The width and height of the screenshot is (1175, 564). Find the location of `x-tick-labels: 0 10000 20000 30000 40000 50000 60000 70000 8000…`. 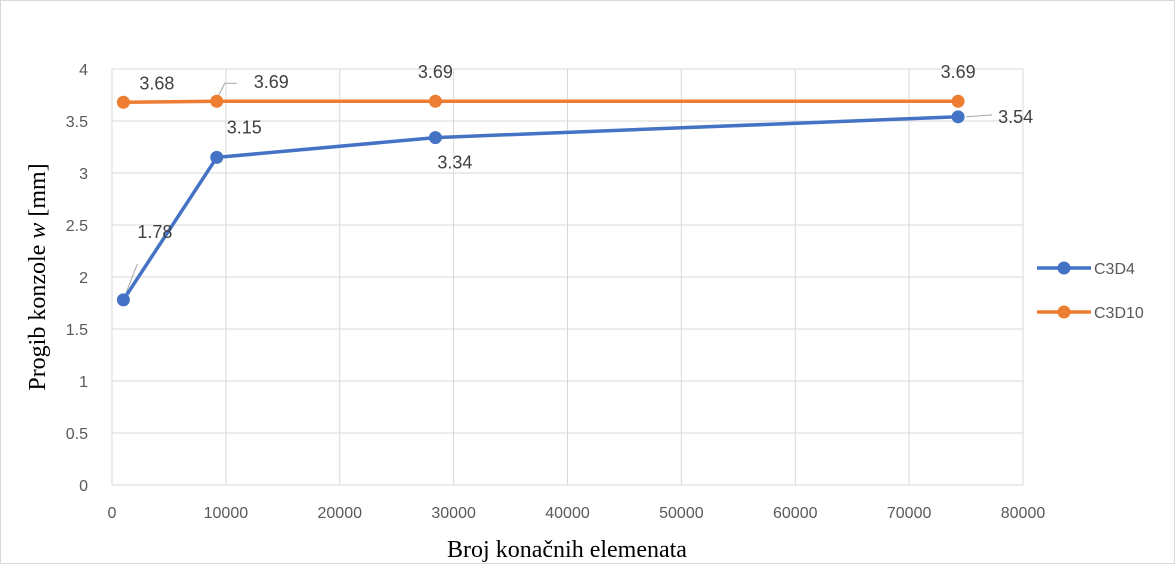

x-tick-labels: 0 10000 20000 30000 40000 50000 60000 70000 8000… is located at coordinates (577, 513).